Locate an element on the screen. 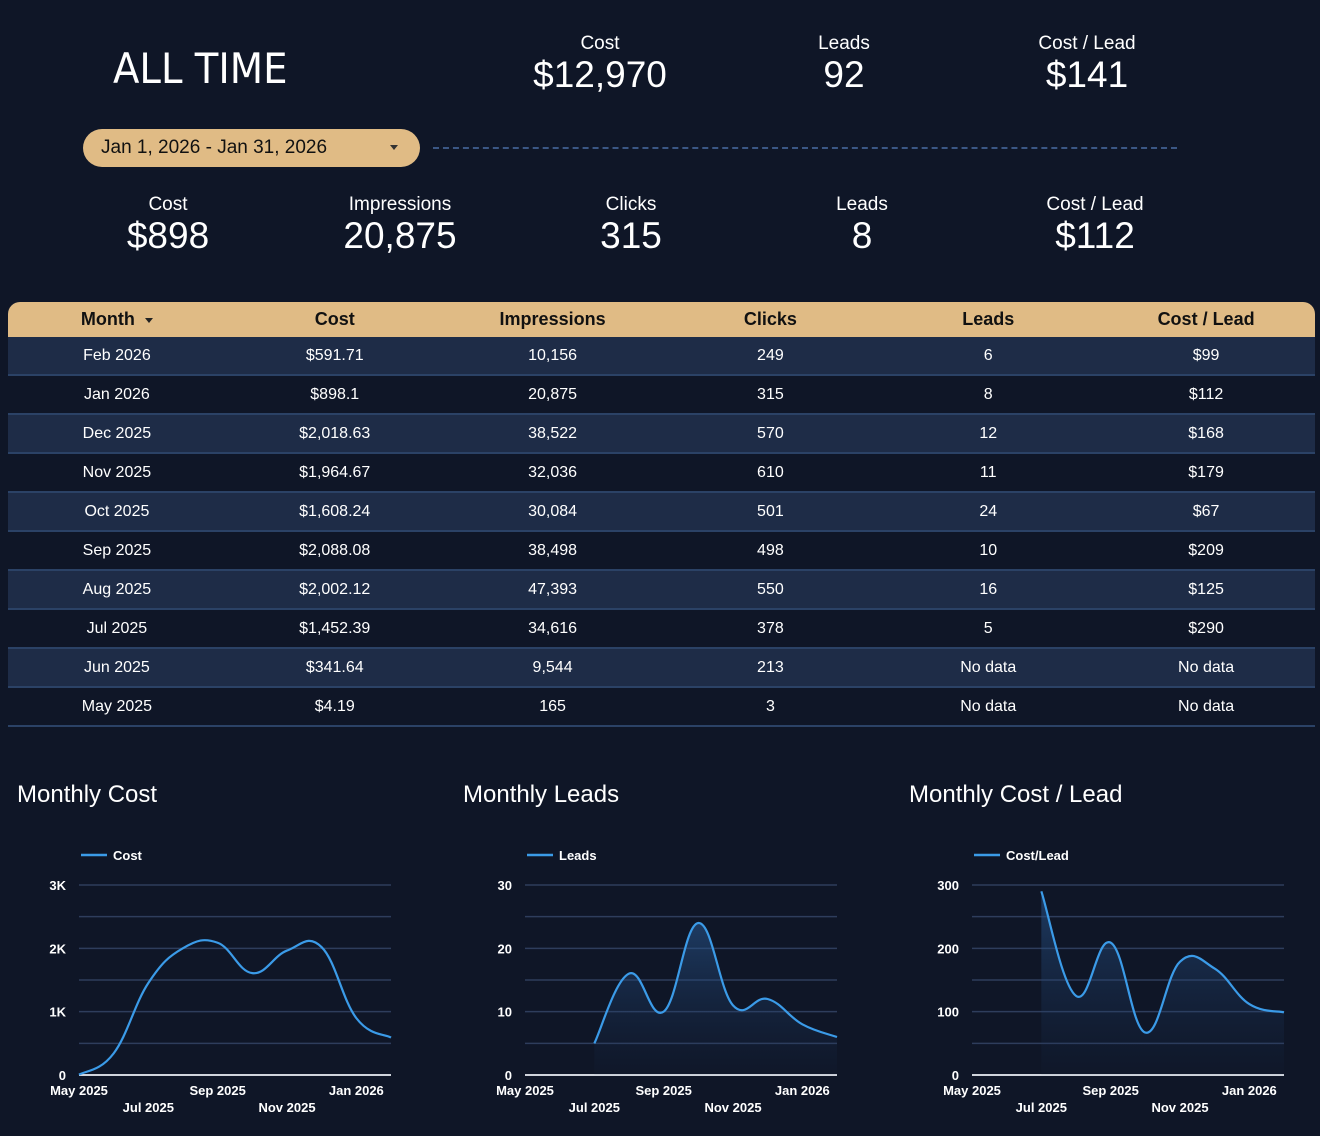  cell-leads: 8 is located at coordinates (988, 395).